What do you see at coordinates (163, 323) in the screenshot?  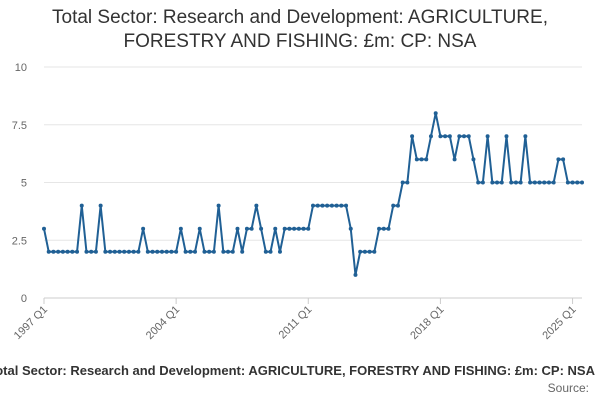 I see `x-tick-label: 2004 Q1` at bounding box center [163, 323].